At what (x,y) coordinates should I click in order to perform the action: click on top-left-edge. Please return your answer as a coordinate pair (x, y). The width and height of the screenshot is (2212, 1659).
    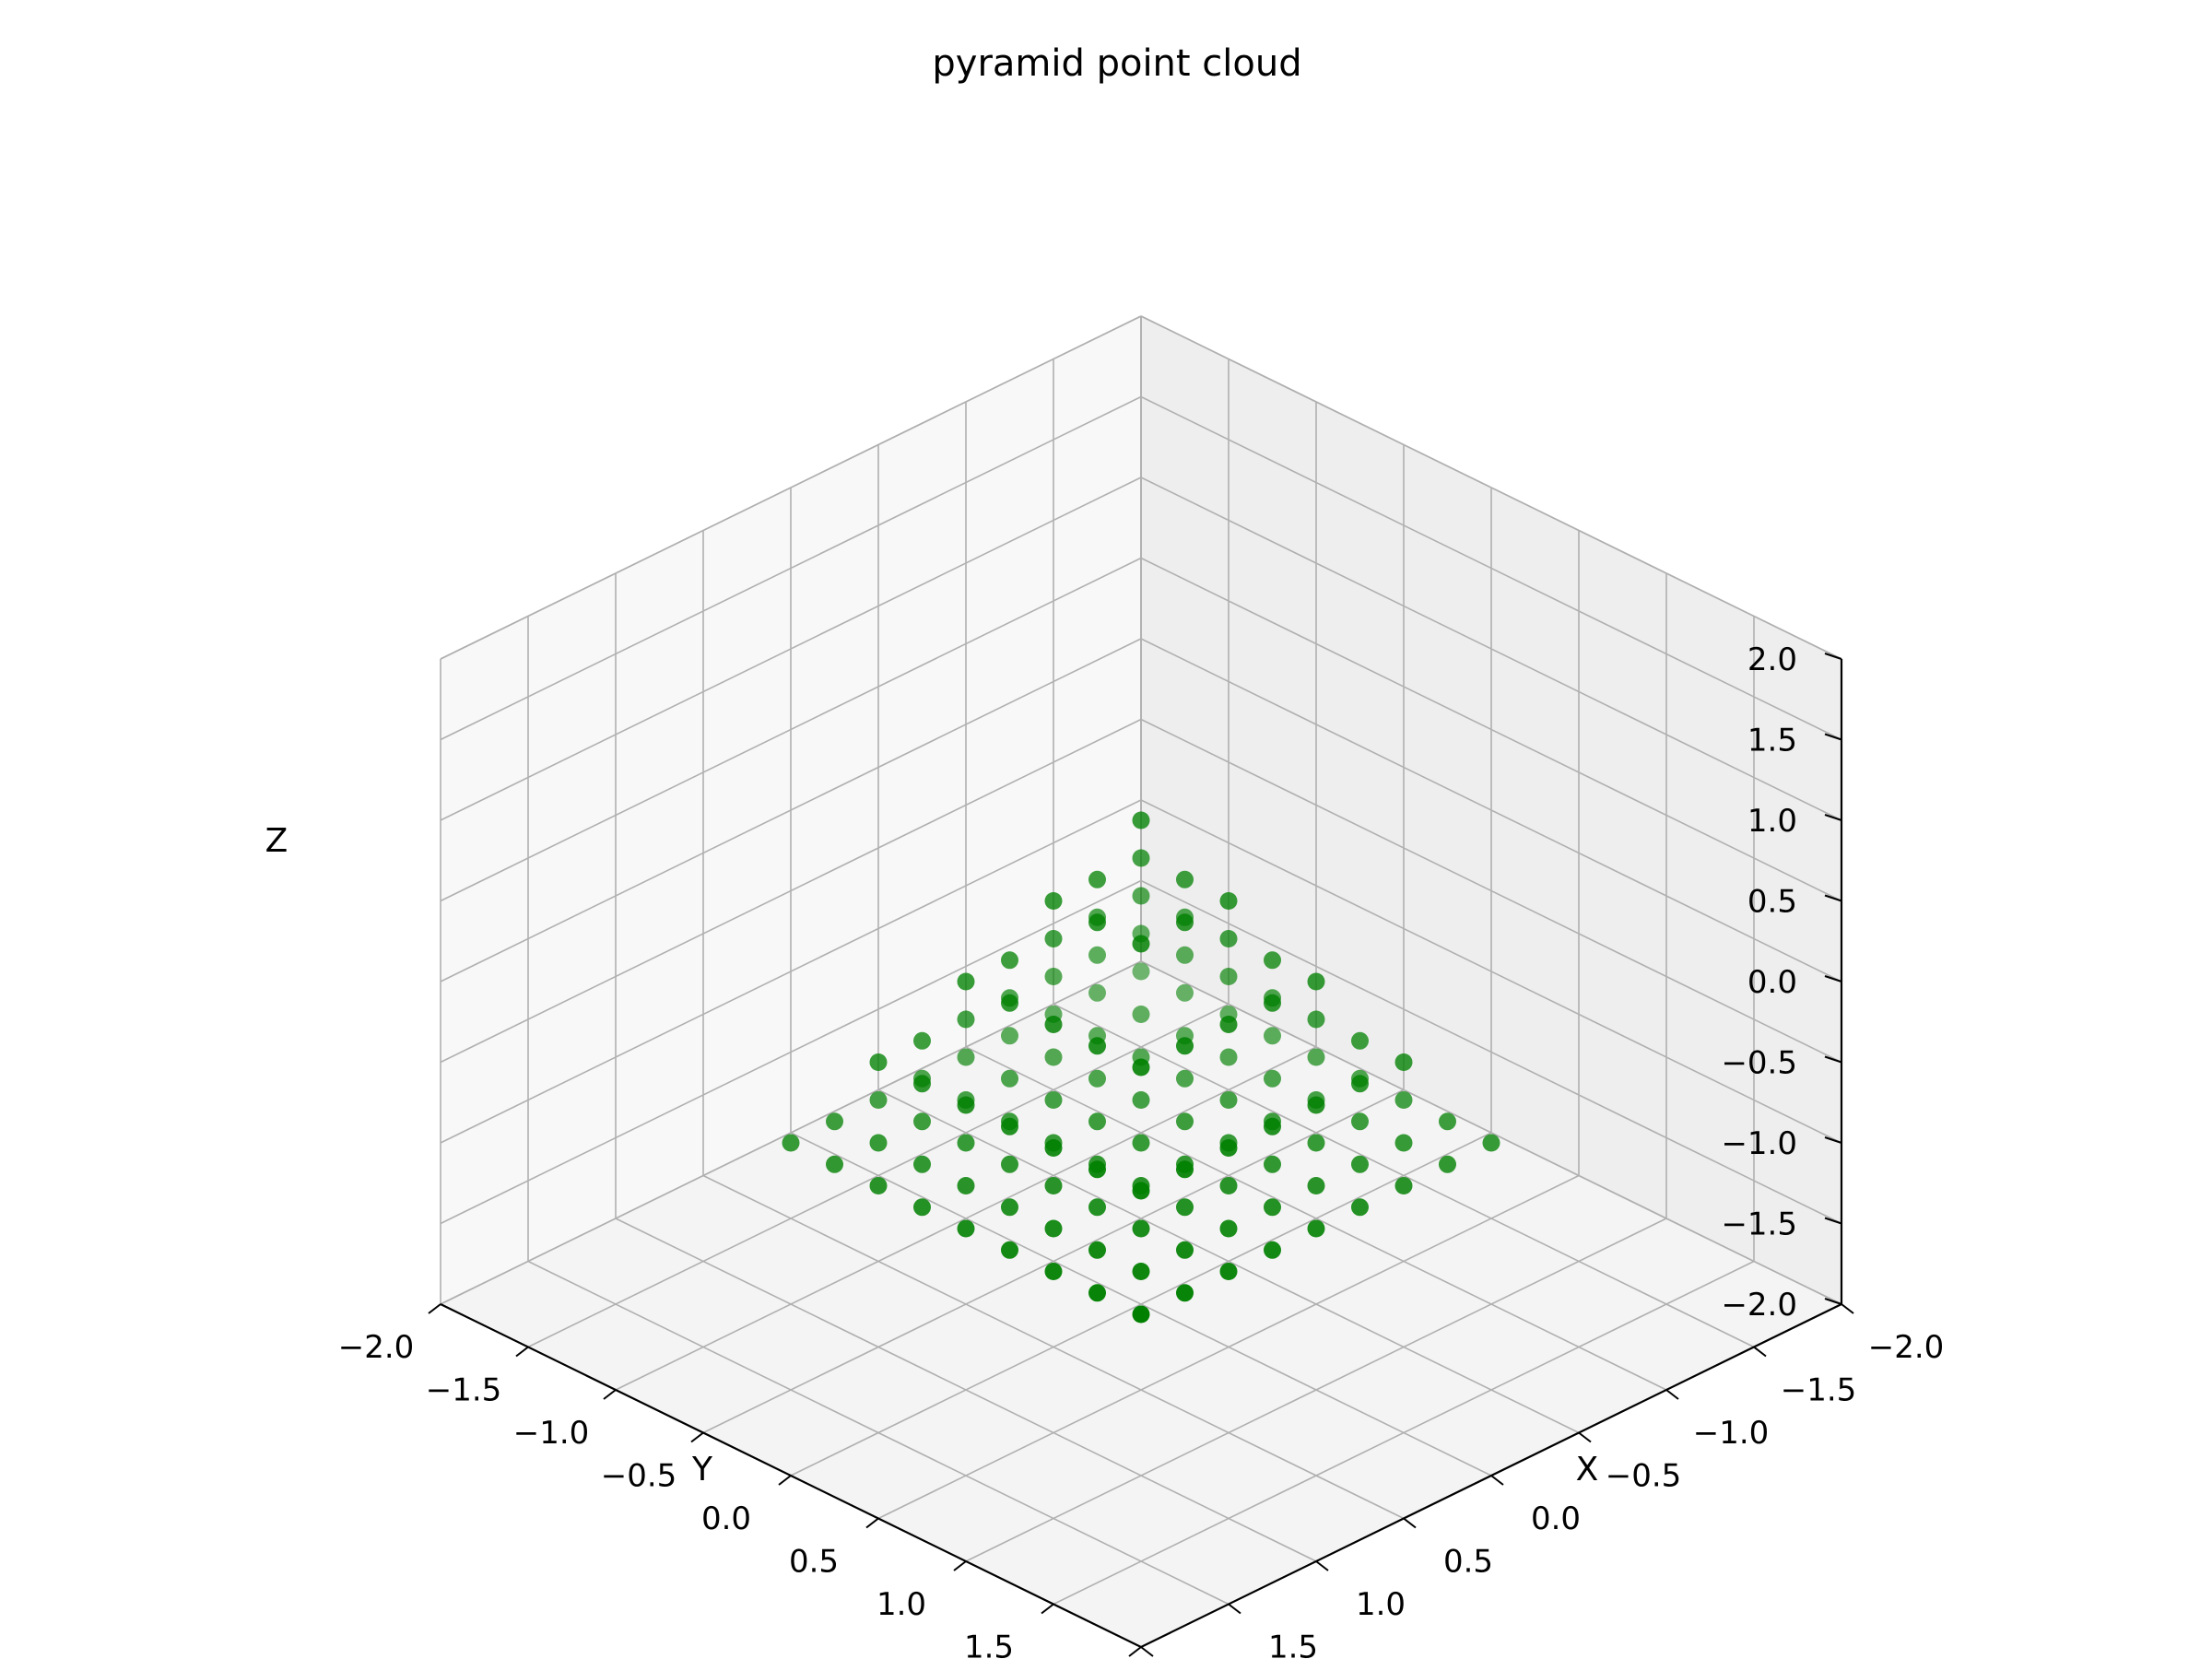
    Looking at the image, I should click on (1491, 487).